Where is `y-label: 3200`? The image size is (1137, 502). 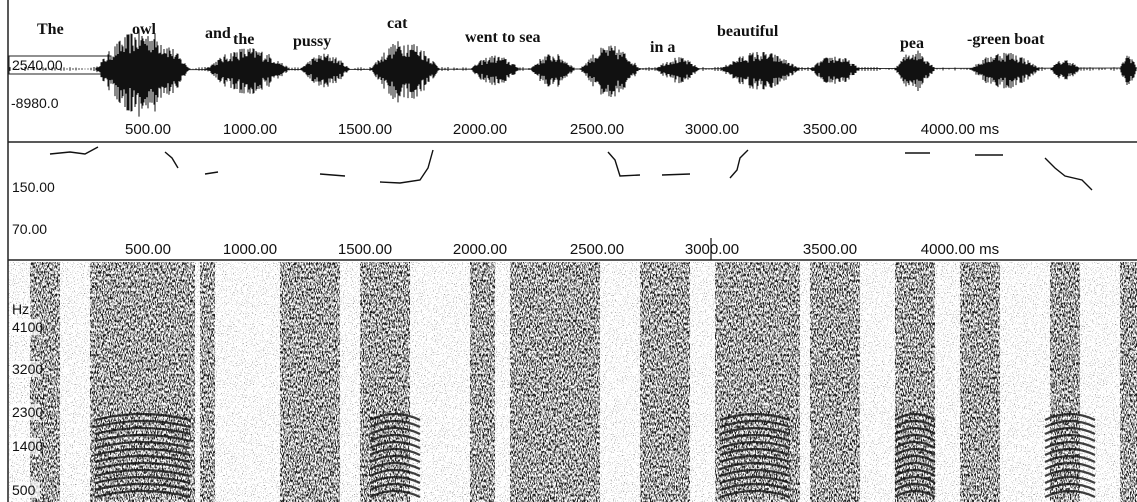
y-label: 3200 is located at coordinates (27, 369).